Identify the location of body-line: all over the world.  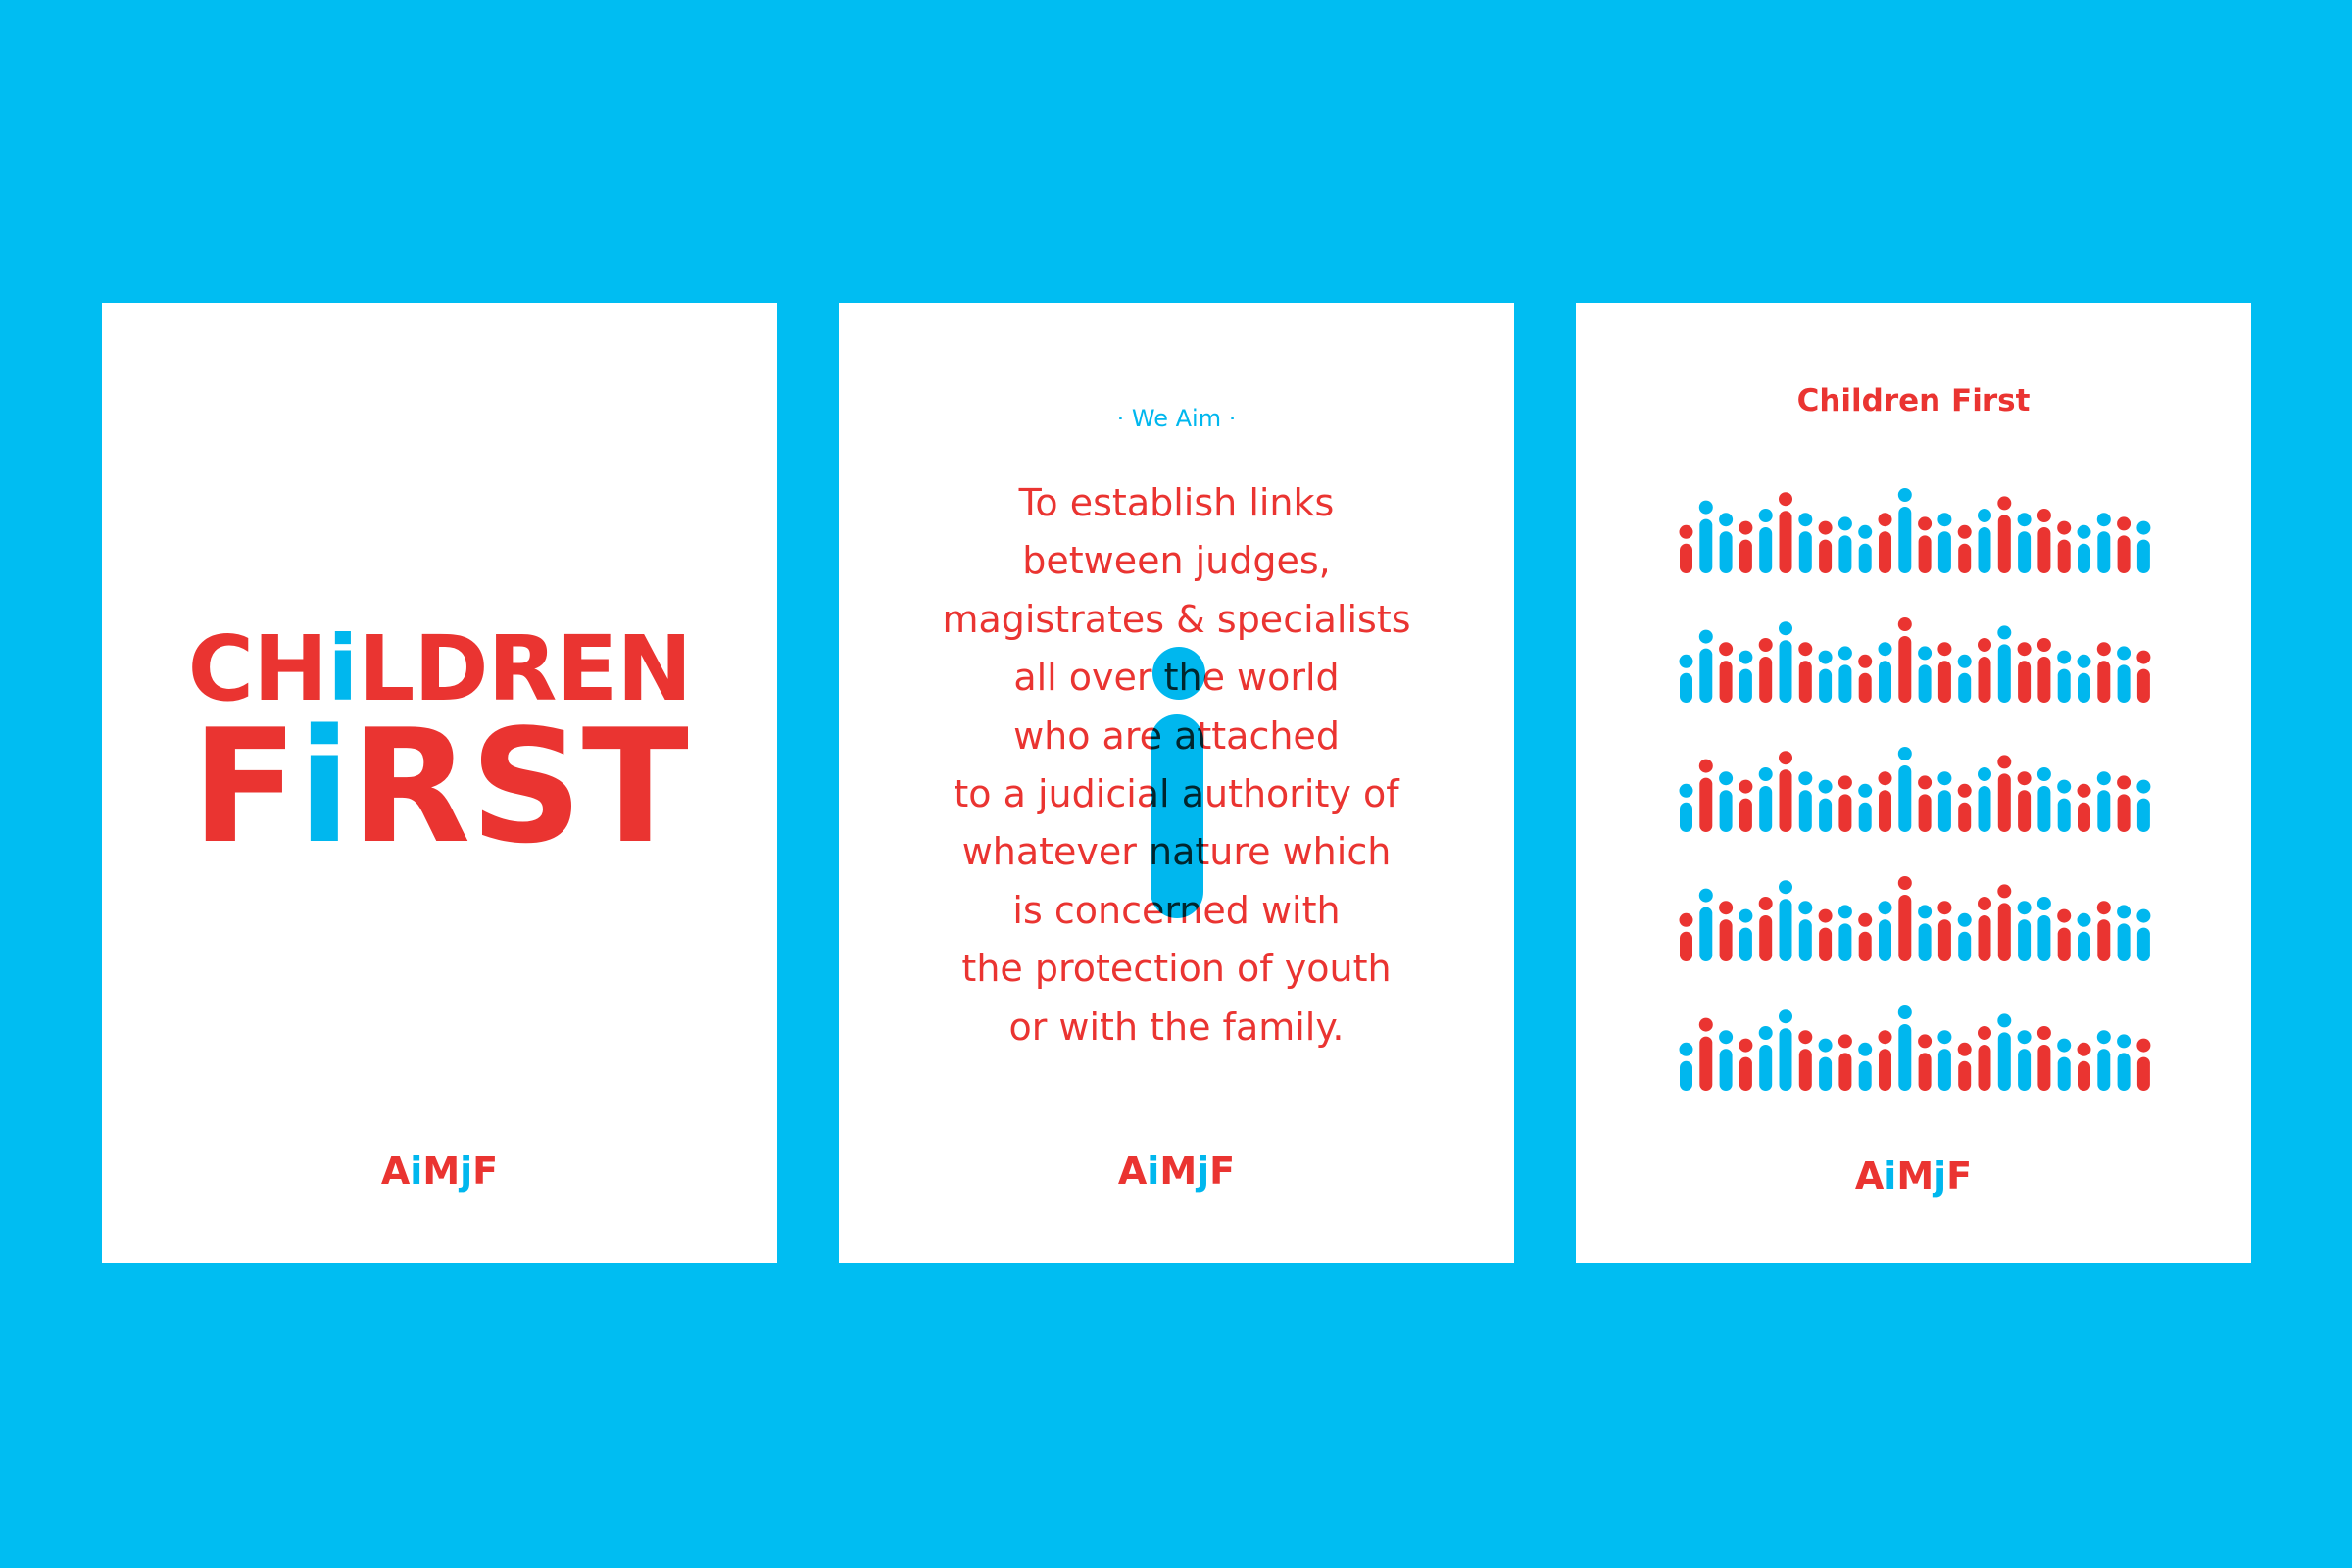
(1176, 678).